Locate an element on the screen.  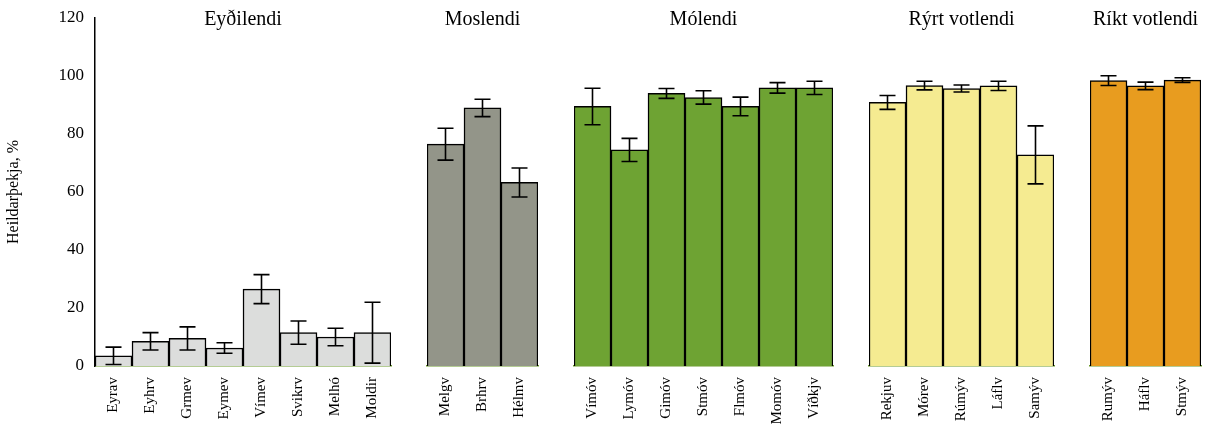
chart-title: Eyðilendi is located at coordinates (243, 19).